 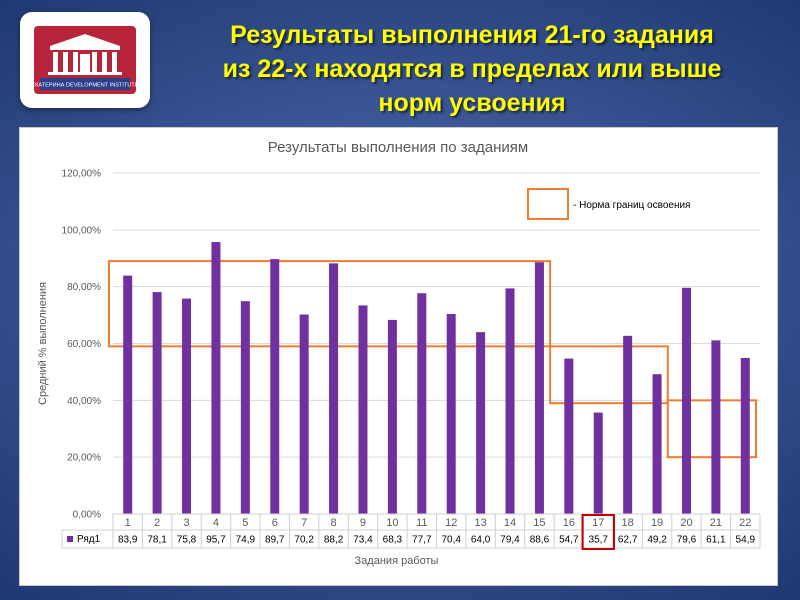 I want to click on x-tick-label: 18, so click(x=628, y=523).